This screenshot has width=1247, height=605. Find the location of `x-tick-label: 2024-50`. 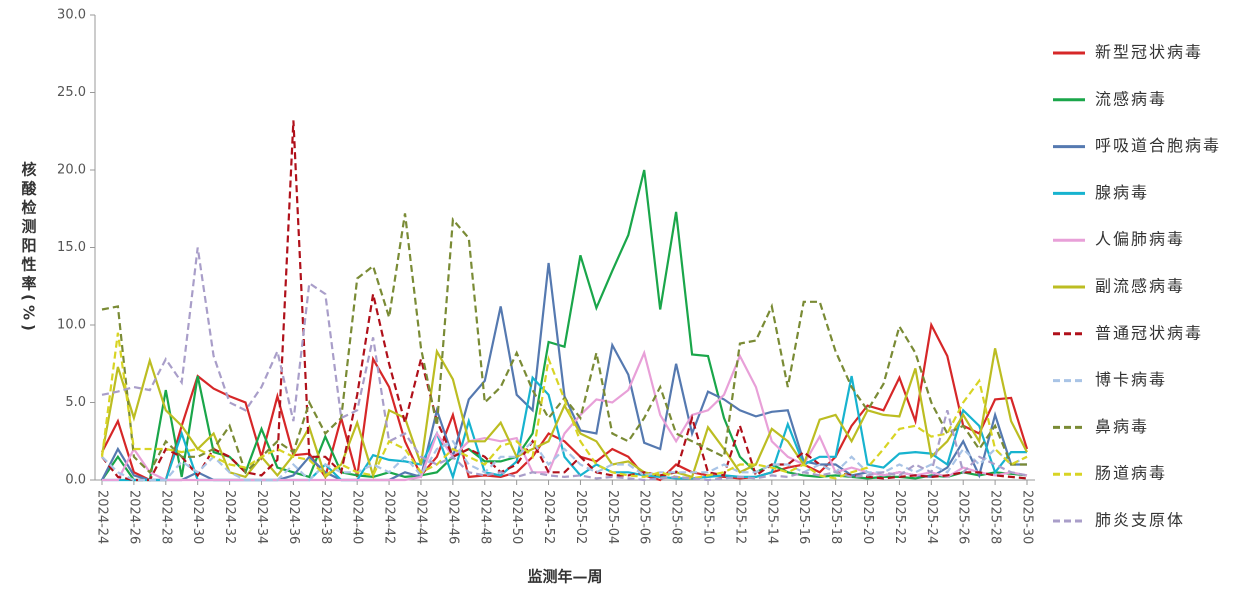

x-tick-label: 2024-50 is located at coordinates (516, 517).